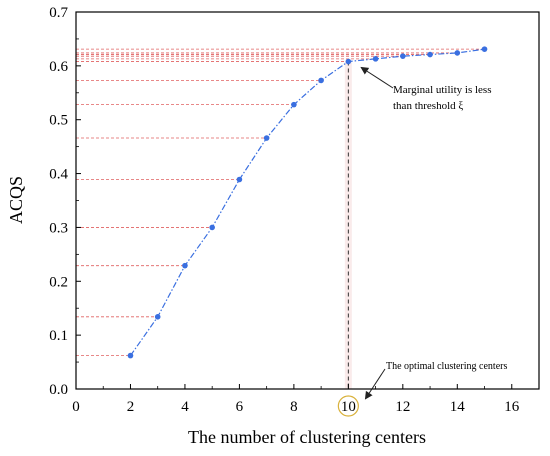 This screenshot has height=456, width=550. I want to click on marginal-utility-annotation-line2: than threshold ξ, so click(428, 106).